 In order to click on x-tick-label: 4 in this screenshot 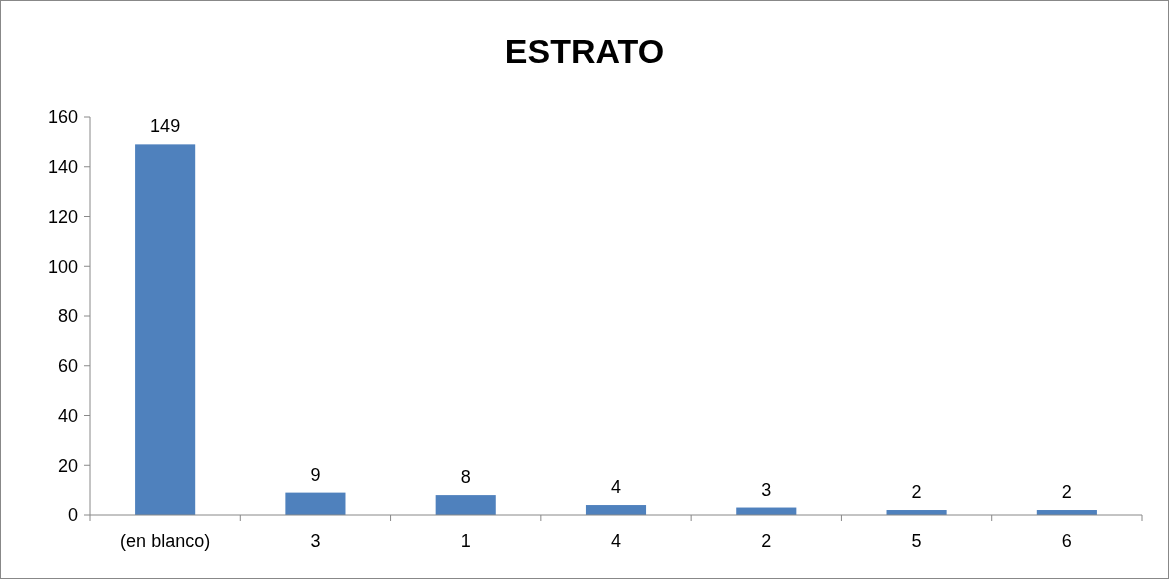, I will do `click(616, 541)`.